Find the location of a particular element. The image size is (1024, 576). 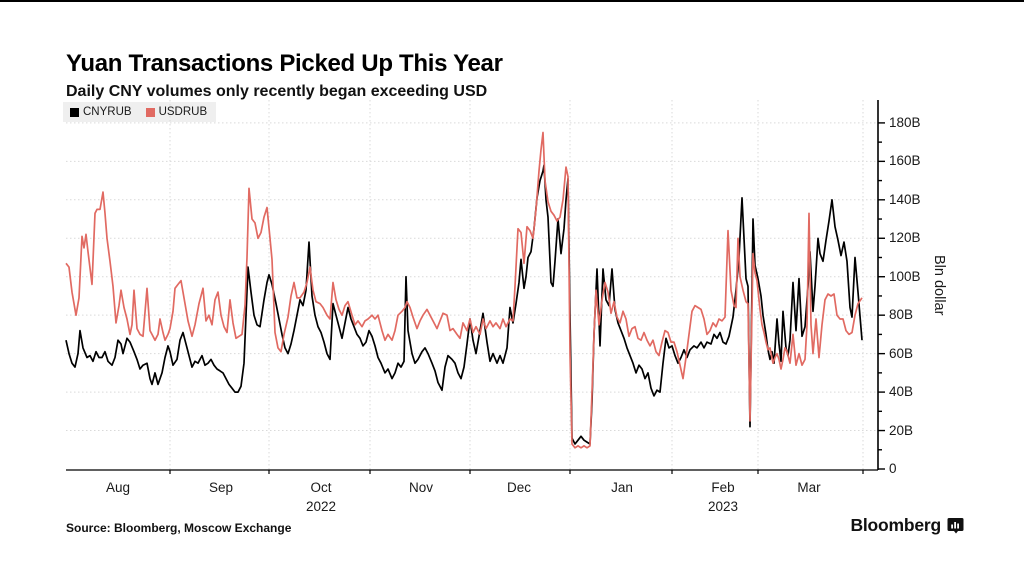

legend-label: CNYRUB is located at coordinates (107, 112).